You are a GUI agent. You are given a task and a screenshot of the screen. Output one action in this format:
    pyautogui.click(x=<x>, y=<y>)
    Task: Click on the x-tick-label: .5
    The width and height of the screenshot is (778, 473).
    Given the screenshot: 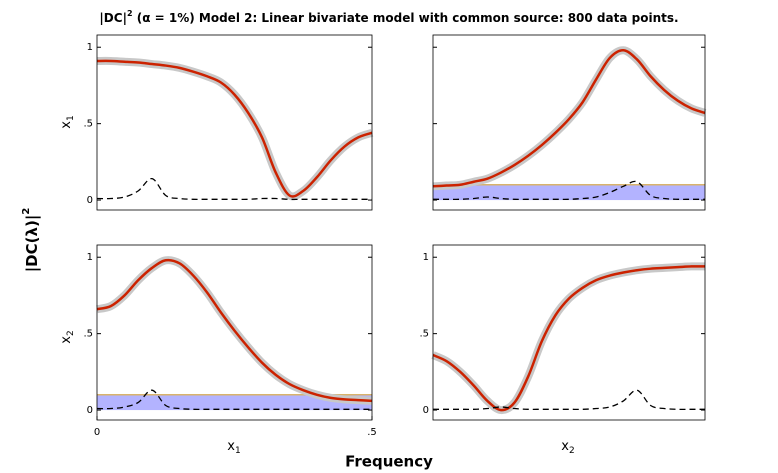 What is the action you would take?
    pyautogui.click(x=372, y=432)
    